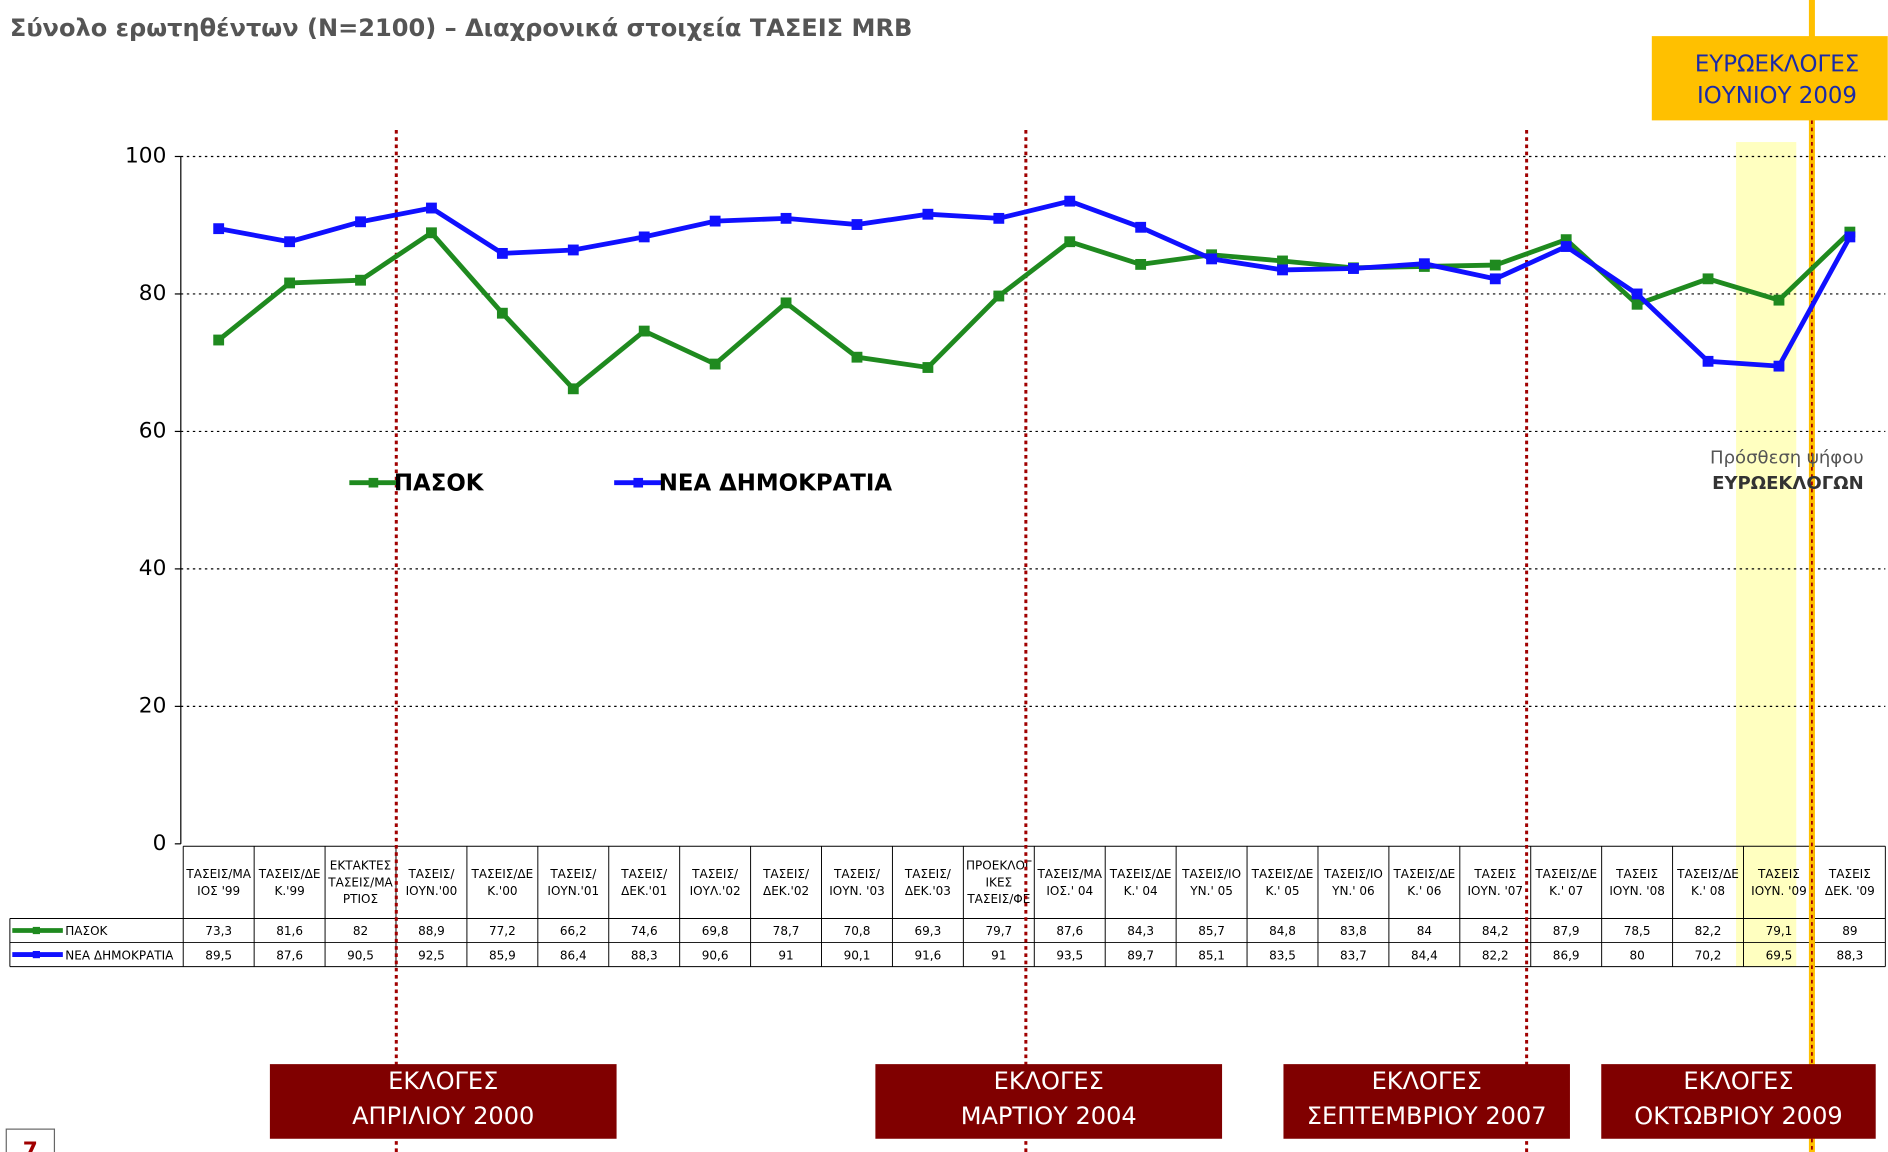 This screenshot has height=1152, width=1888. I want to click on value-label: 91, so click(785, 955).